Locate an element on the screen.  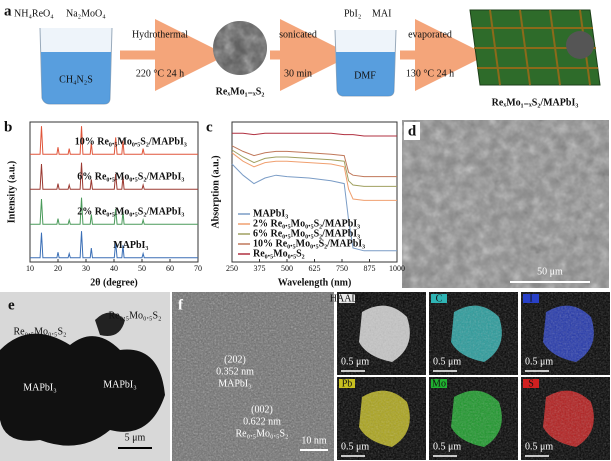
panel-d: d 50 μm is located at coordinates (505, 204).